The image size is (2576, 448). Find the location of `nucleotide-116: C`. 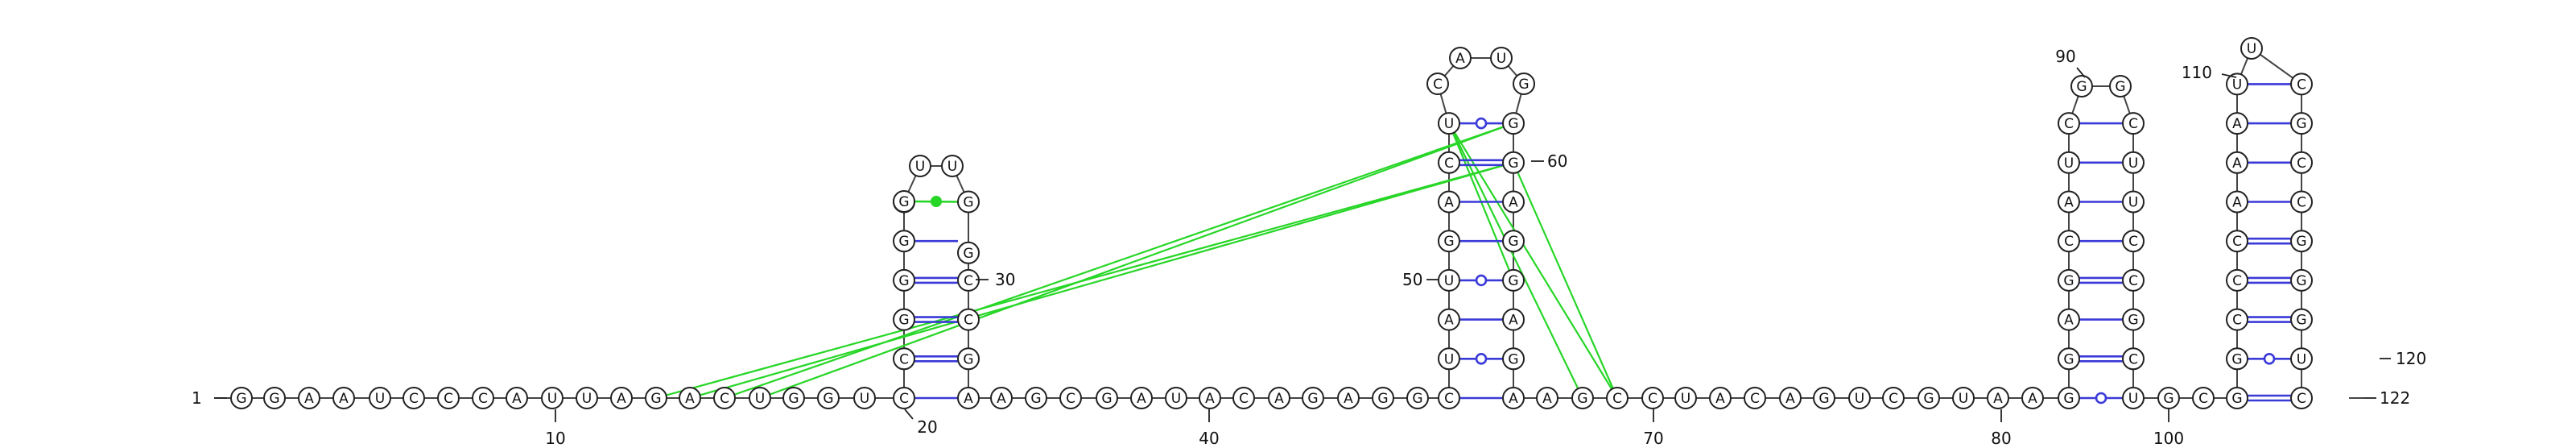

nucleotide-116: C is located at coordinates (2301, 202).